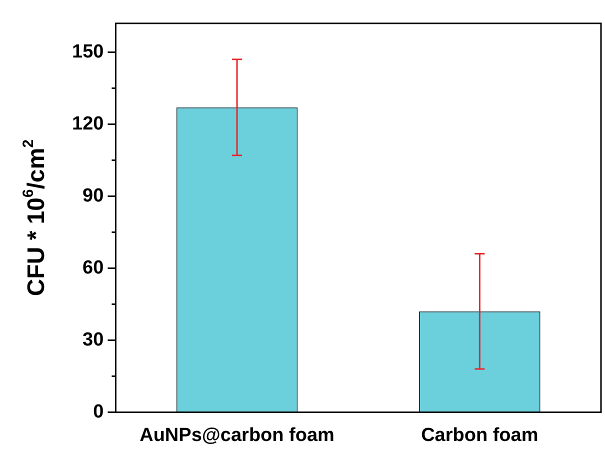  Describe the element at coordinates (93, 267) in the screenshot. I see `y-tick-label: 60` at that location.